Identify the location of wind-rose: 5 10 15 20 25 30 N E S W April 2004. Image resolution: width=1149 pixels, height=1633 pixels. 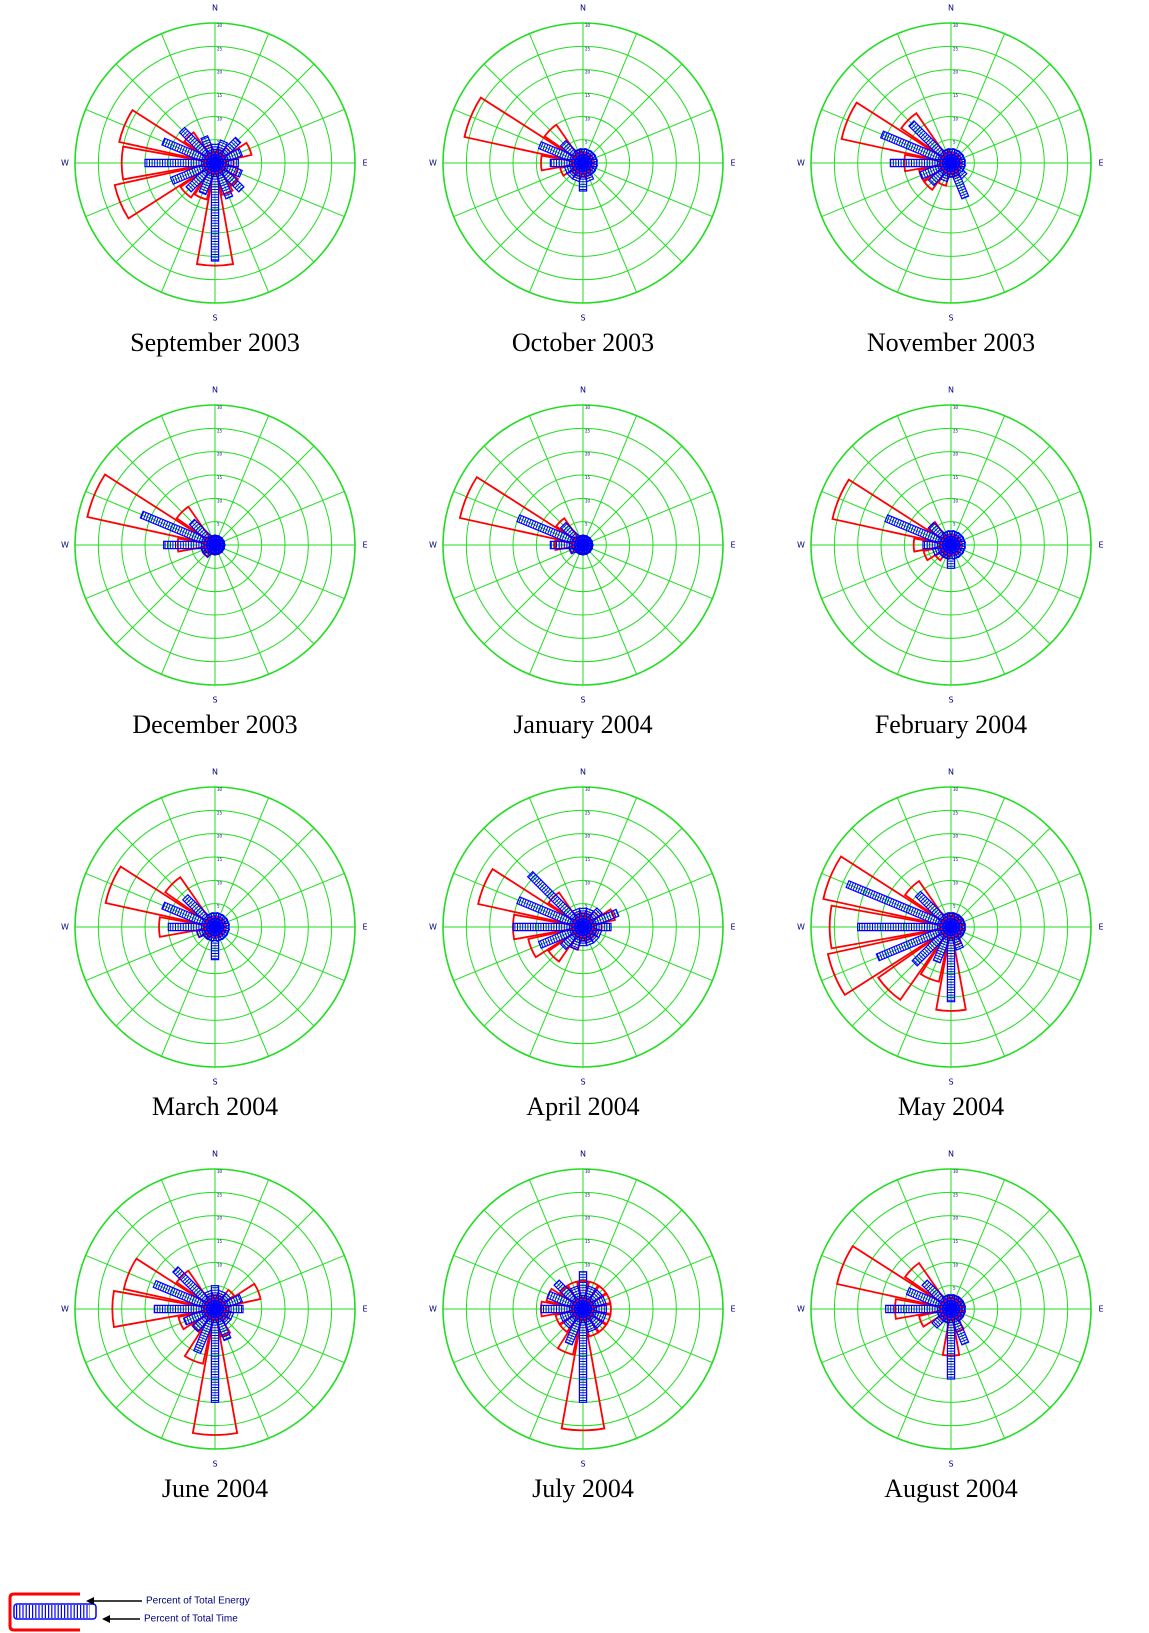
(582, 945).